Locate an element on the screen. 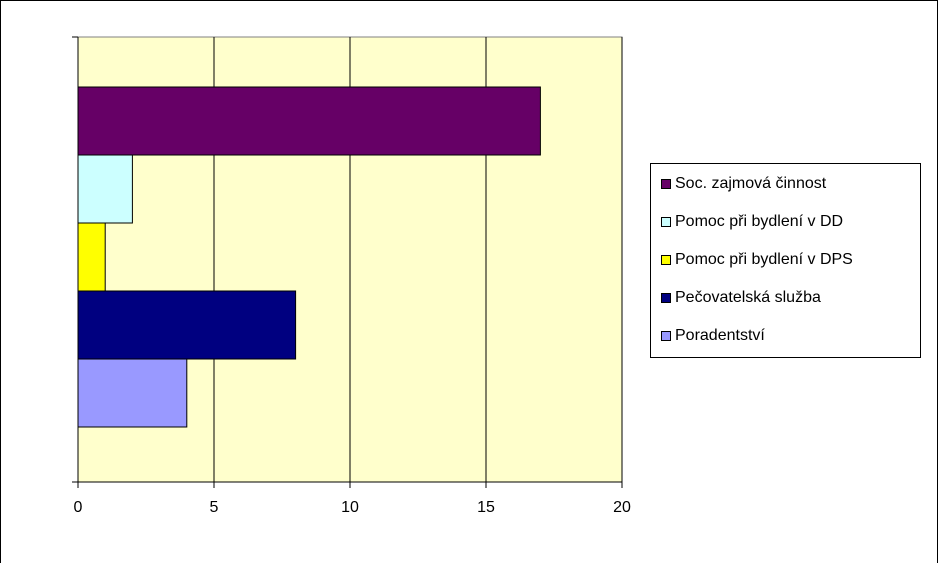  x-tick-label-3: 15 is located at coordinates (486, 507).